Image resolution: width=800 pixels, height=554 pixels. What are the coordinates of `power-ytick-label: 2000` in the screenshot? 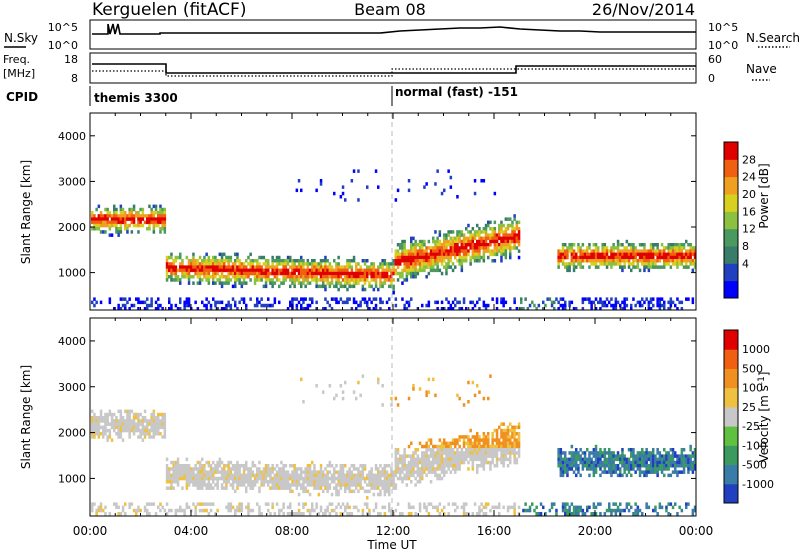 It's located at (72, 227).